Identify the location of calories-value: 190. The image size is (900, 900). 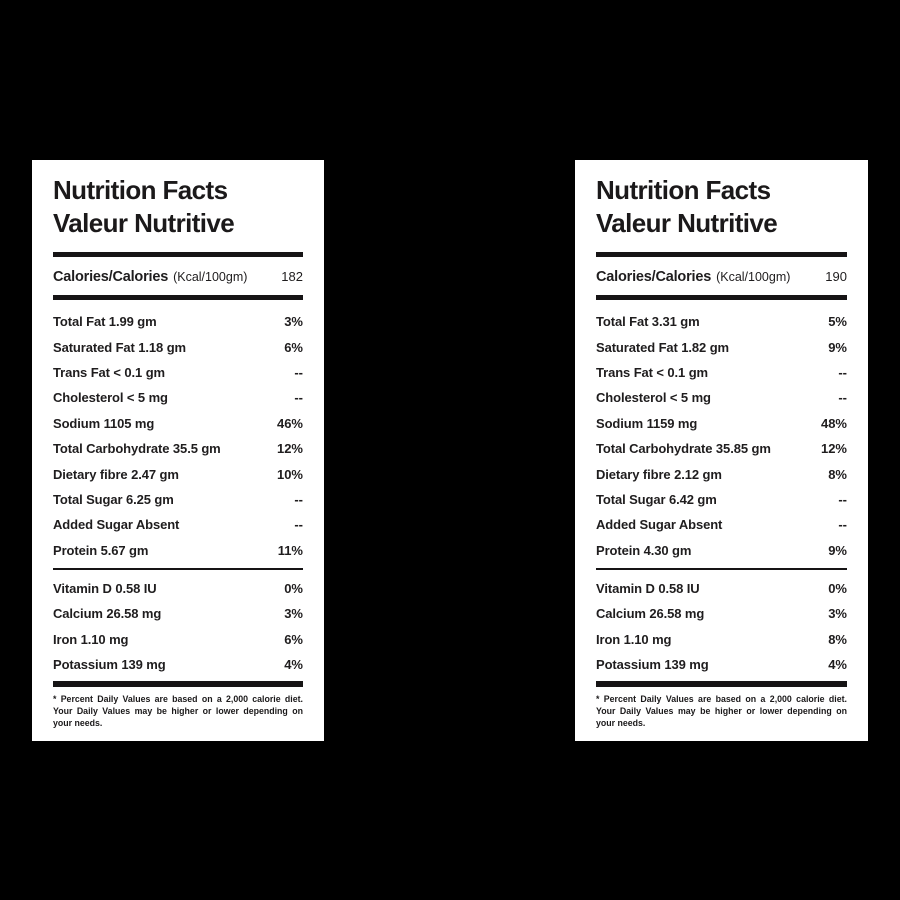
(836, 276).